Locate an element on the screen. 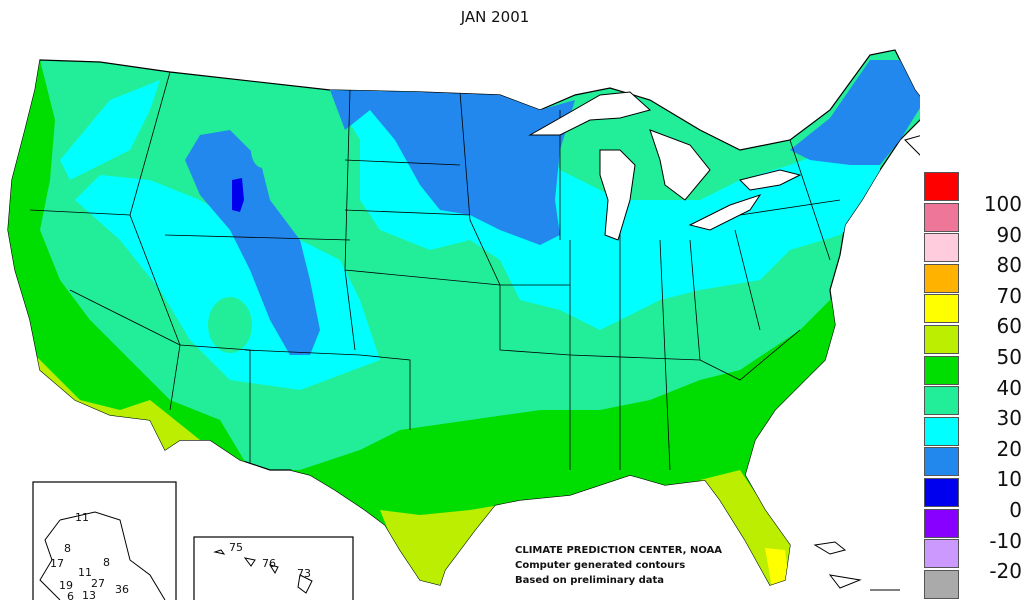 The image size is (1024, 603). contour-region-10-rockies is located at coordinates (252, 242).